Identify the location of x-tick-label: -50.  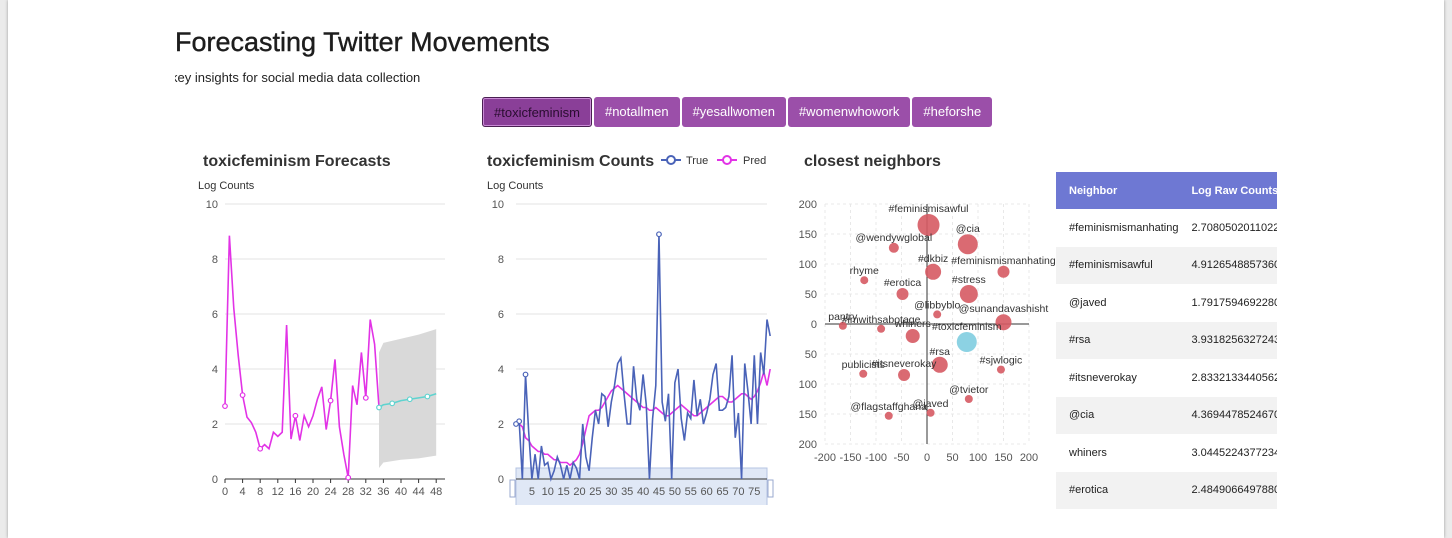
(902, 458).